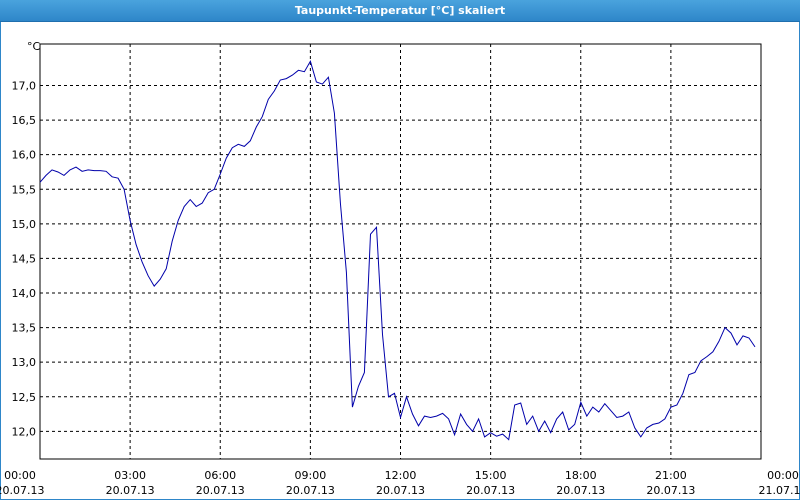 Image resolution: width=800 pixels, height=500 pixels. Describe the element at coordinates (24, 224) in the screenshot. I see `y-tick-label: 15,0` at that location.